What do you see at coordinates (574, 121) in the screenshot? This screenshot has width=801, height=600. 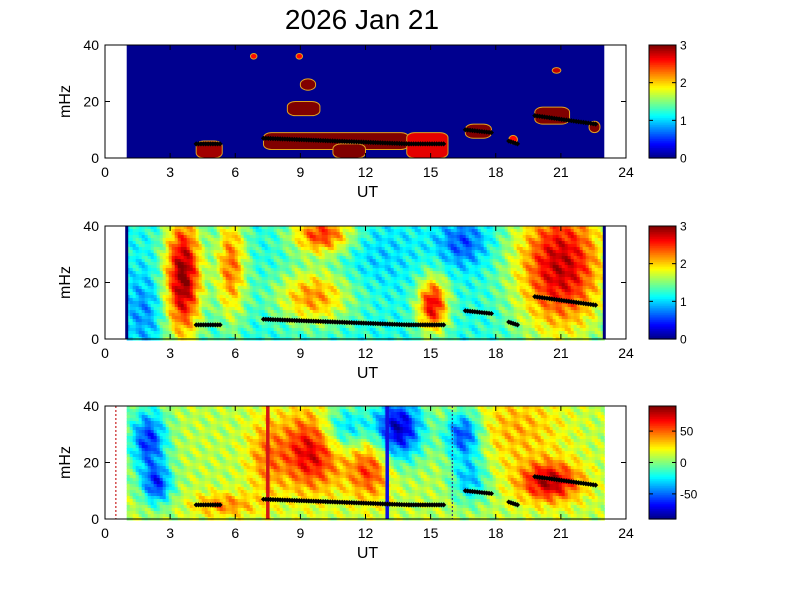 I see `ridge-marker` at bounding box center [574, 121].